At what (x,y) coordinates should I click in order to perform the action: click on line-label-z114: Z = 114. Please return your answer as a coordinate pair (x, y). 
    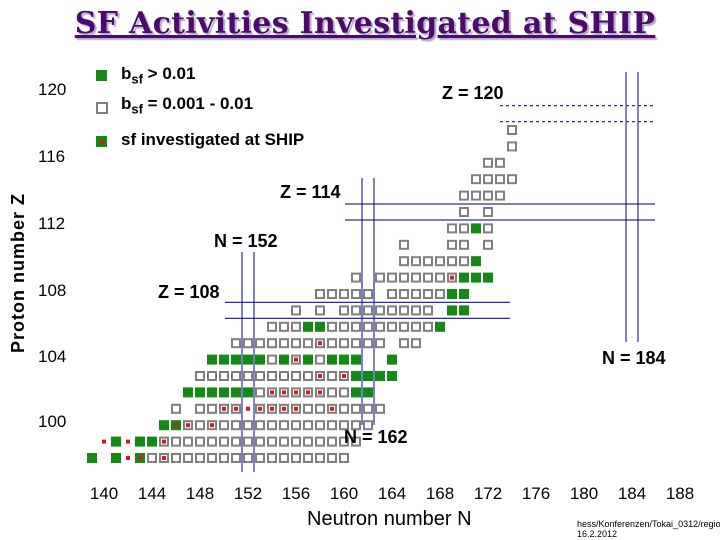
    Looking at the image, I should click on (310, 192).